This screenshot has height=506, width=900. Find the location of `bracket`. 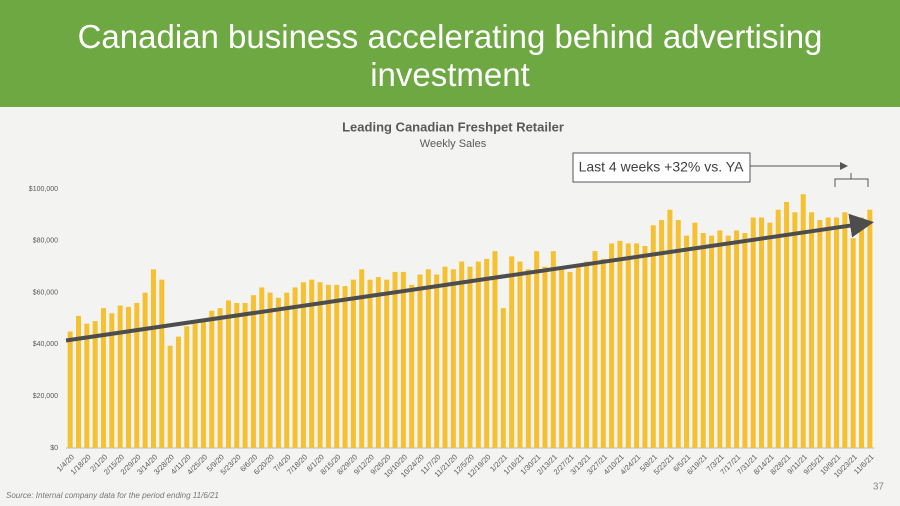

bracket is located at coordinates (851, 180).